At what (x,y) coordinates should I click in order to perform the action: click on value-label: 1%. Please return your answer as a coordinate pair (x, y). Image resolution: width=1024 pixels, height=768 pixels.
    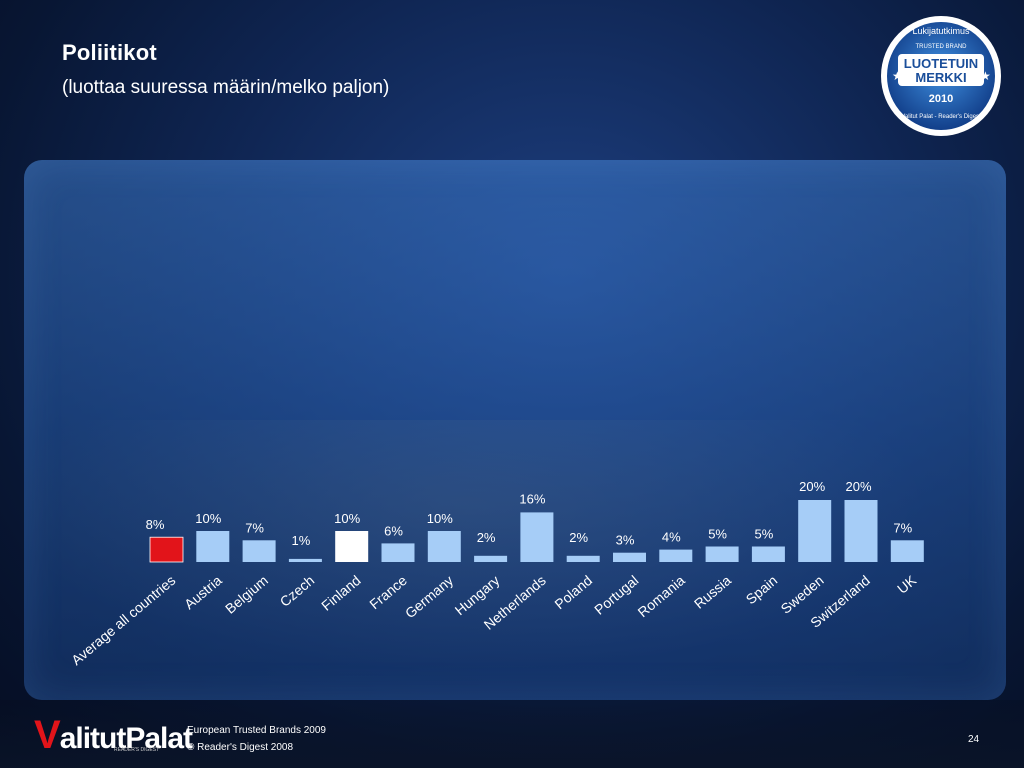
    Looking at the image, I should click on (301, 540).